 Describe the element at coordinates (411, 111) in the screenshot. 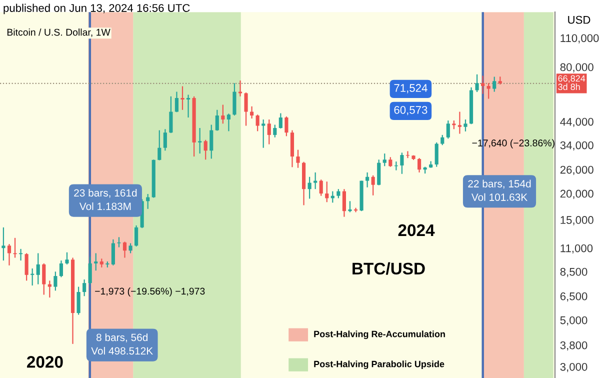

I see `annotation: 60,573` at that location.